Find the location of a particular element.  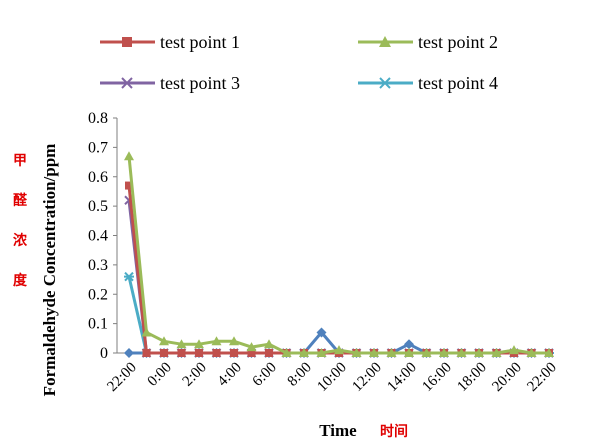

x-tick-label: 10:00 is located at coordinates (331, 377).